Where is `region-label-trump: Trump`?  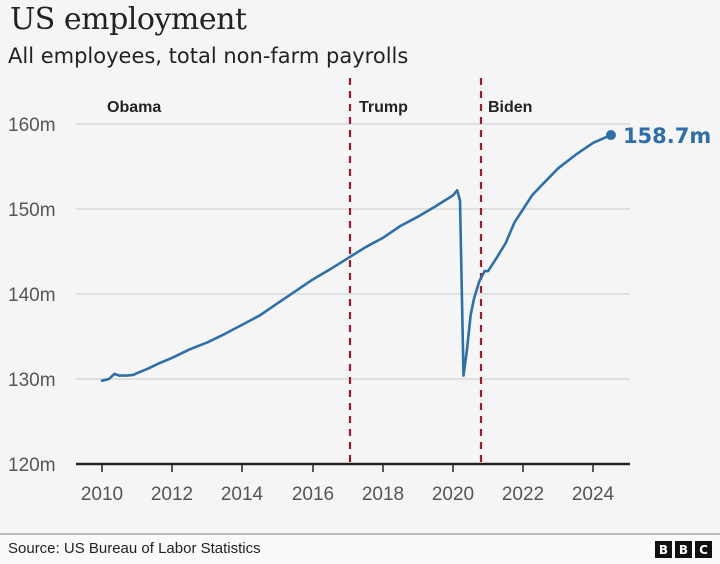 region-label-trump: Trump is located at coordinates (383, 107).